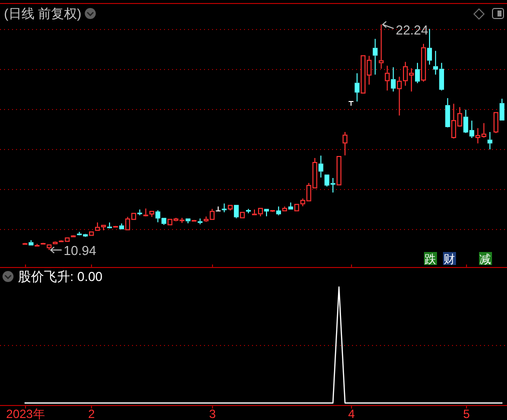  Describe the element at coordinates (80, 250) in the screenshot. I see `annotation: 10.94` at that location.